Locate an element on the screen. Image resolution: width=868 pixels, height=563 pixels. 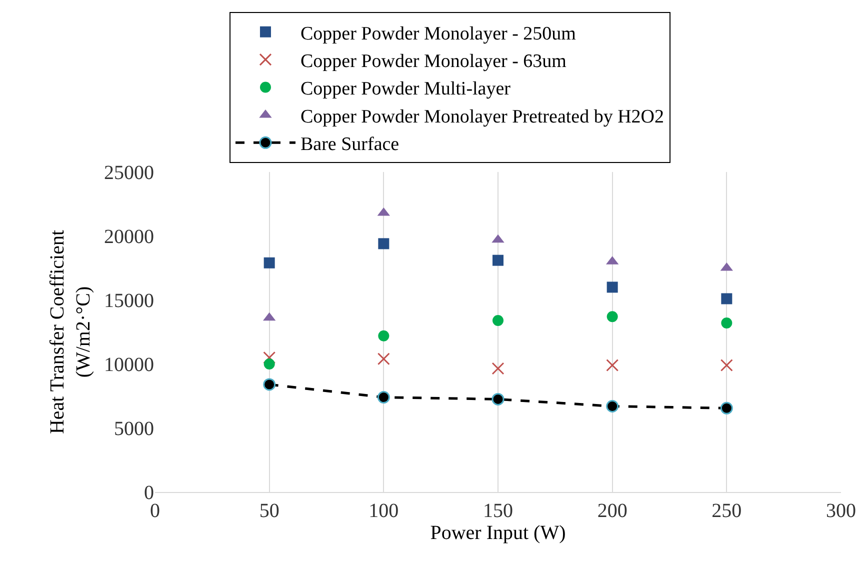
y-tick-label: 15000 is located at coordinates (129, 301).